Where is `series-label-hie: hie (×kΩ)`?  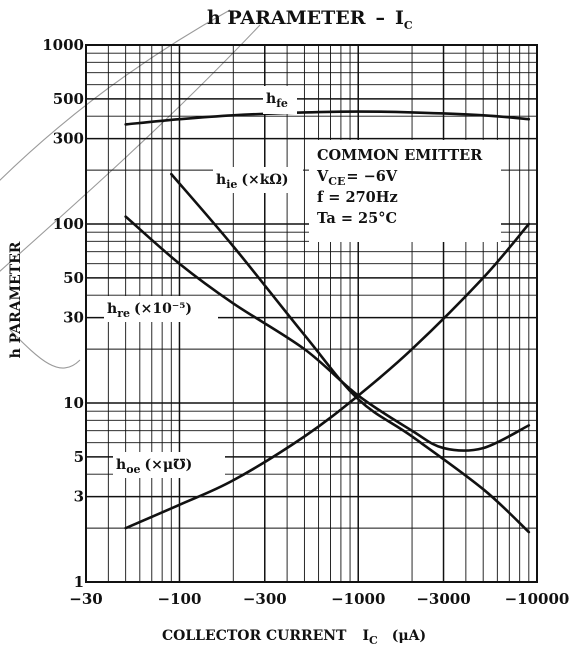 series-label-hie: hie (×kΩ) is located at coordinates (258, 180).